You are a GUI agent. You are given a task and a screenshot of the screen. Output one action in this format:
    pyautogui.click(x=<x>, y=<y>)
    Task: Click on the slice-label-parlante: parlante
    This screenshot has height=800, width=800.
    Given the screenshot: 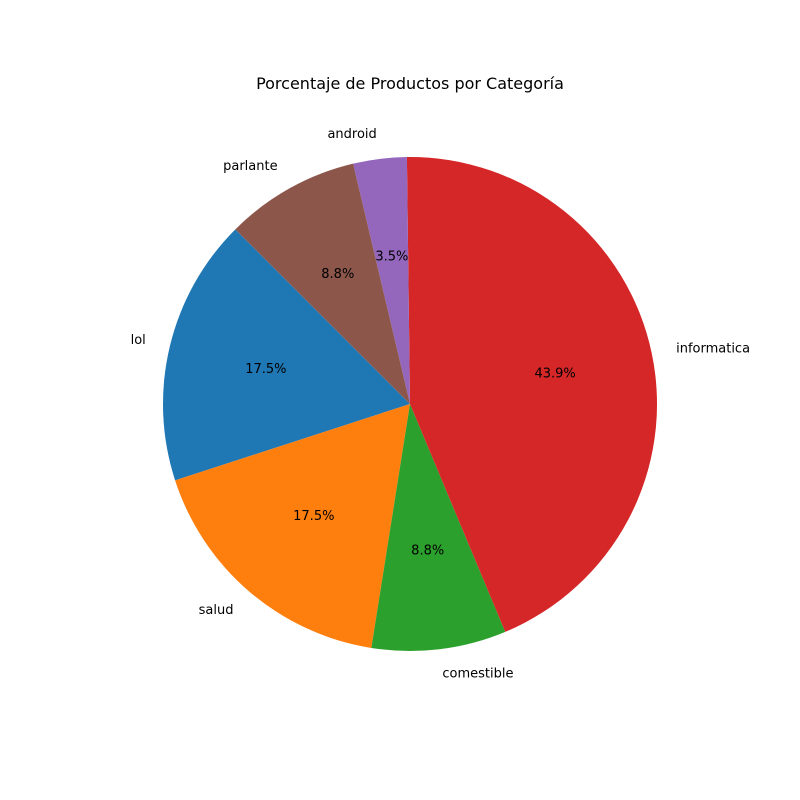 What is the action you would take?
    pyautogui.click(x=250, y=166)
    